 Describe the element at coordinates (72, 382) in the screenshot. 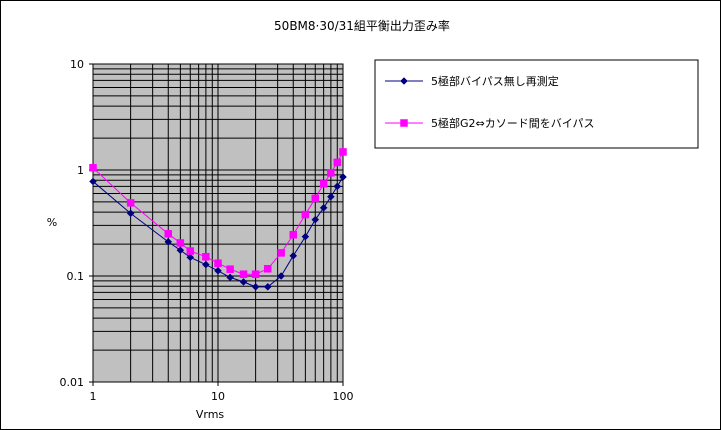

I see `y-tick-label: 0.01` at that location.